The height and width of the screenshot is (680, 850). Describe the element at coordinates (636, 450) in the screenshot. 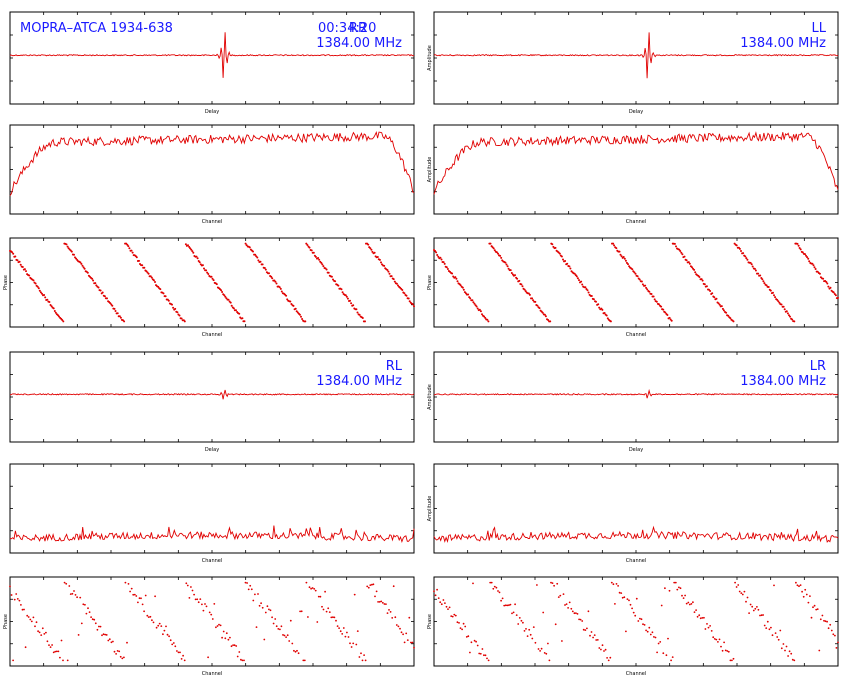

I see `lr-delay-xlabel: Delay` at that location.